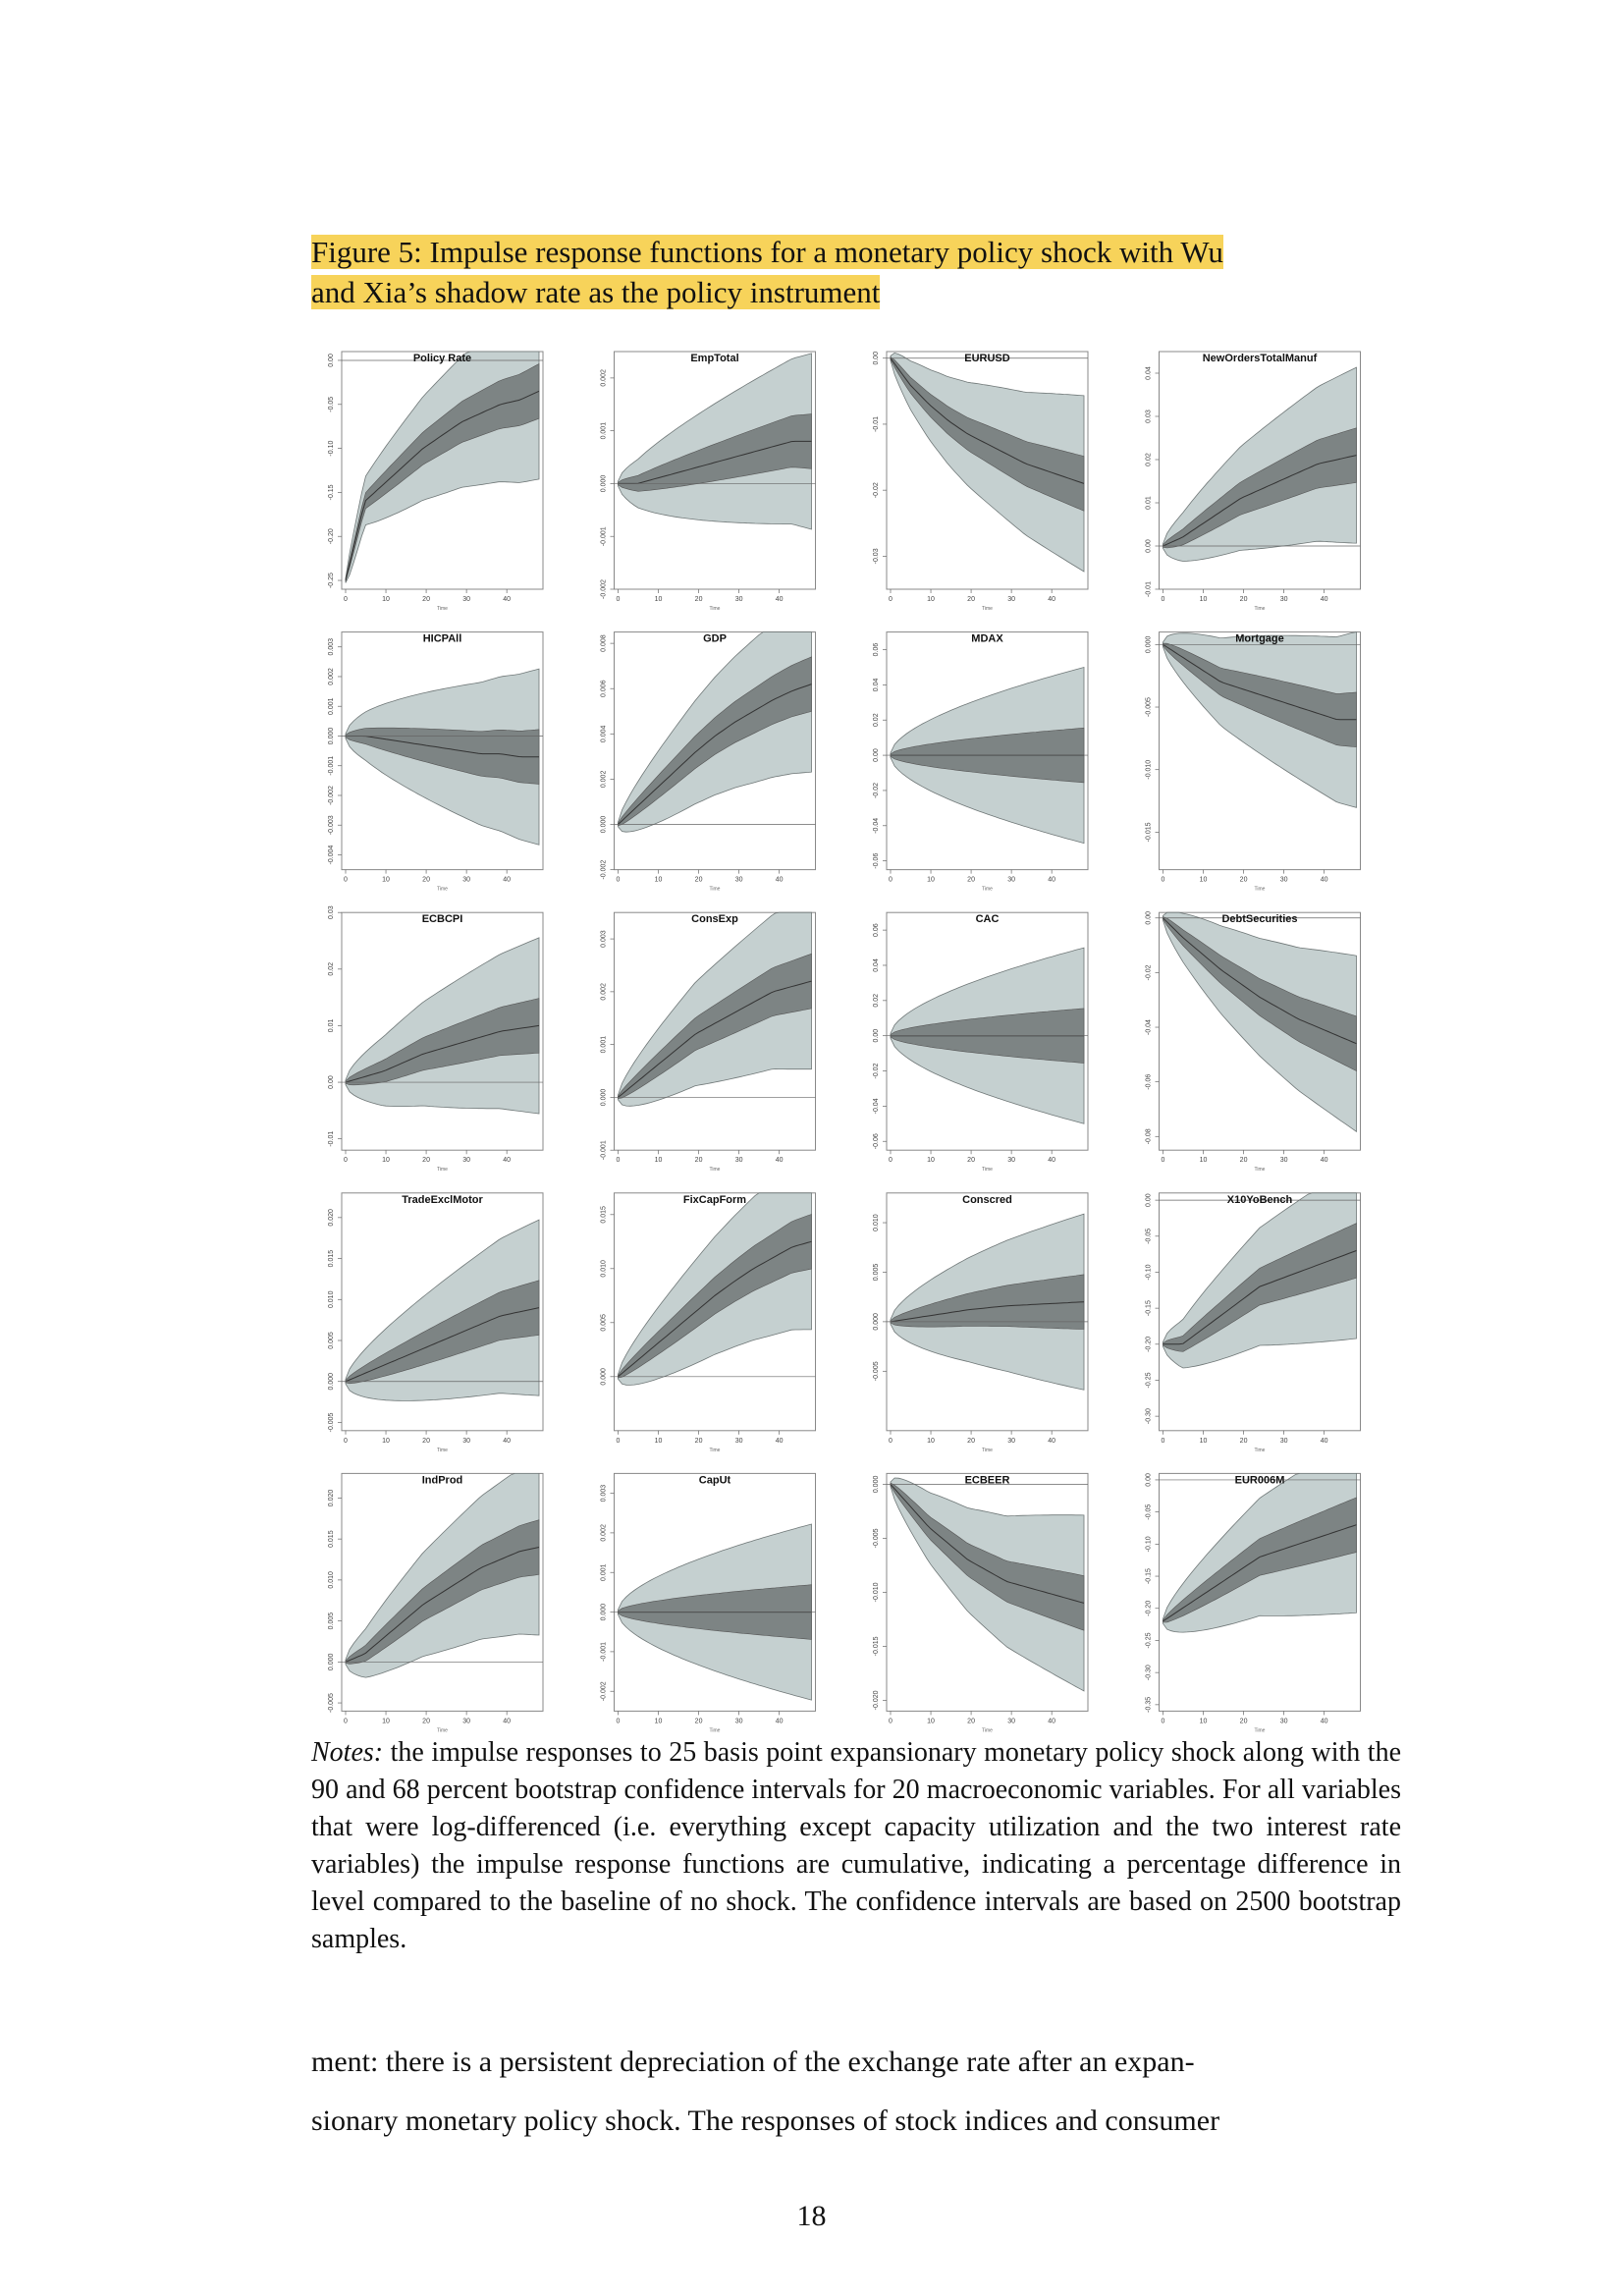  Describe the element at coordinates (331, 969) in the screenshot. I see `y-tick-label: 0.02` at that location.